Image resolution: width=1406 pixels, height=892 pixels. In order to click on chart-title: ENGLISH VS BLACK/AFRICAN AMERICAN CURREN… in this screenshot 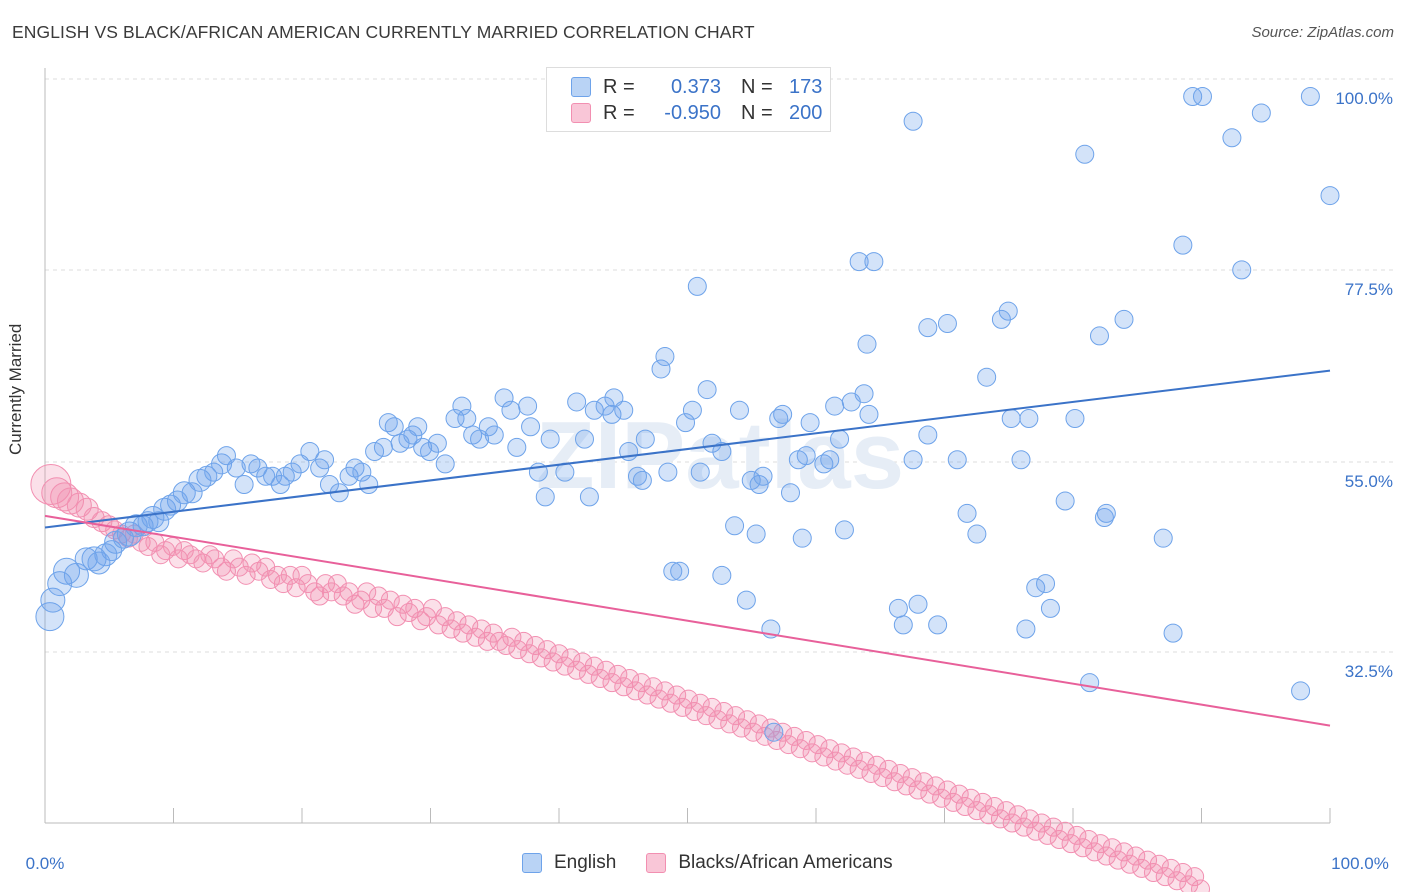, I will do `click(383, 32)`.